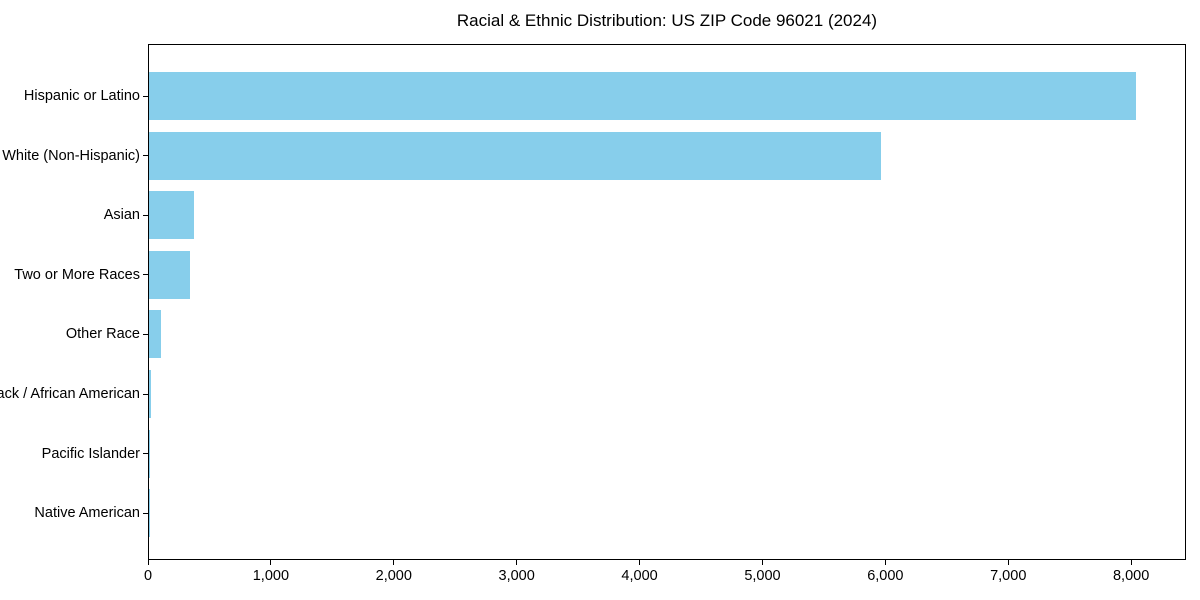 This screenshot has width=1200, height=600. I want to click on x-tick-label: 1,000, so click(271, 576).